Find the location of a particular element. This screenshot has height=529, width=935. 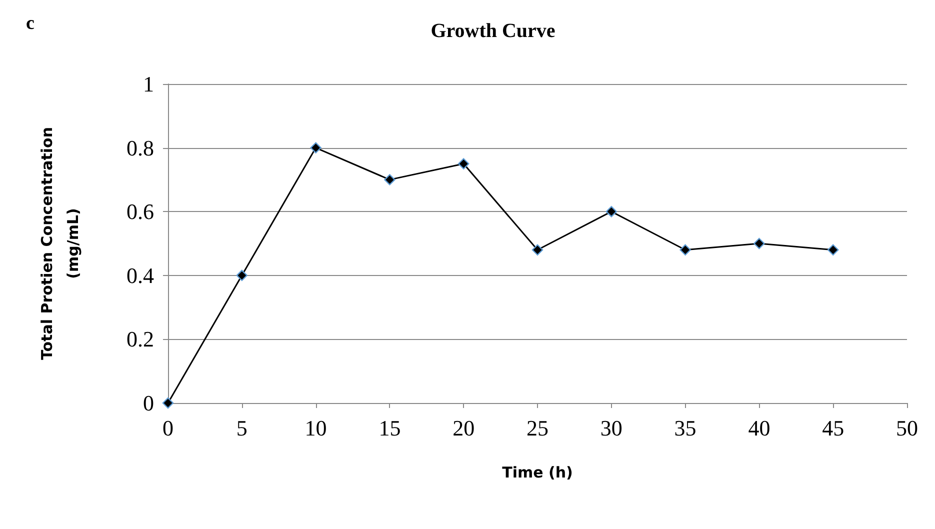

y-tick-label: 0.8 is located at coordinates (140, 147).